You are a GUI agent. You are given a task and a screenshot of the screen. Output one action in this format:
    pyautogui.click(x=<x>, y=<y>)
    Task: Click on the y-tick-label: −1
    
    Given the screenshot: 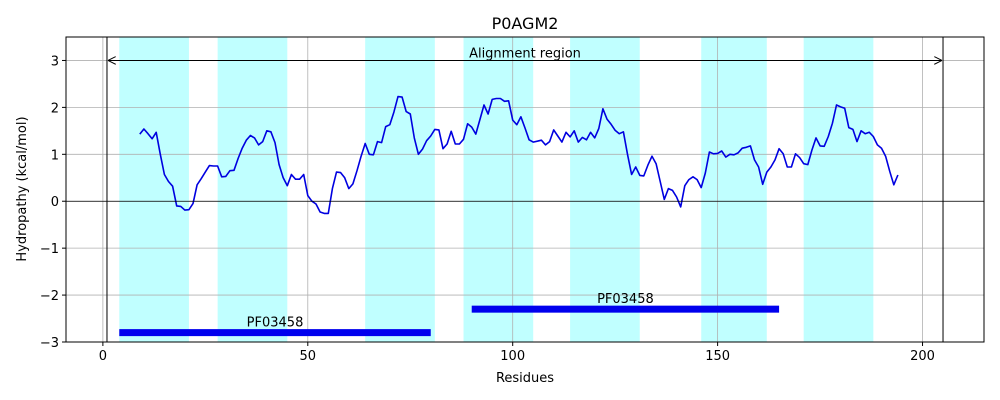 What is the action you would take?
    pyautogui.click(x=49, y=249)
    